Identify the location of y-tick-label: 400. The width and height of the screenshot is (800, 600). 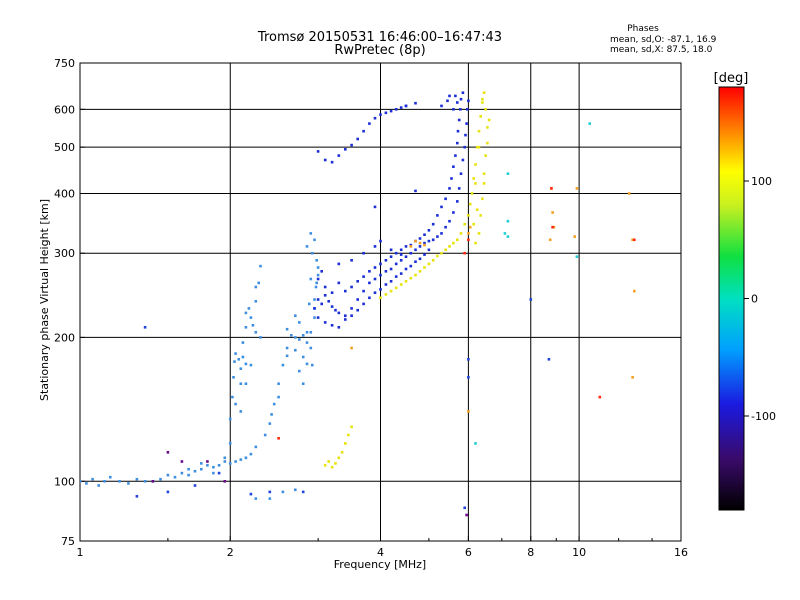
(64, 193).